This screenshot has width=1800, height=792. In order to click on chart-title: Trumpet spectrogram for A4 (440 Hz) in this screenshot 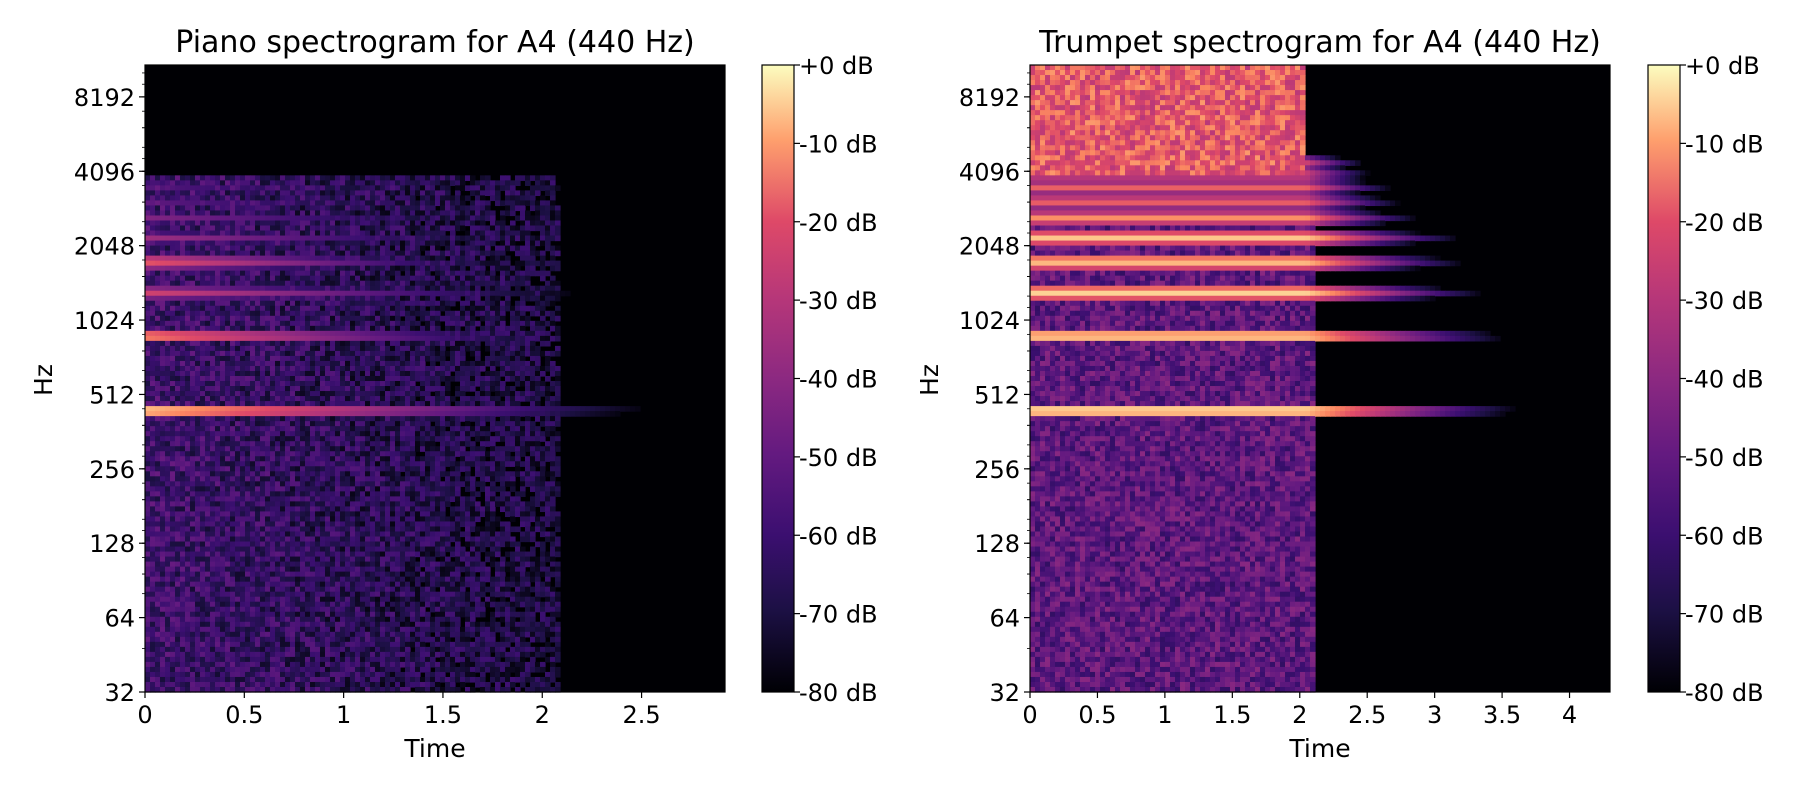, I will do `click(1319, 42)`.